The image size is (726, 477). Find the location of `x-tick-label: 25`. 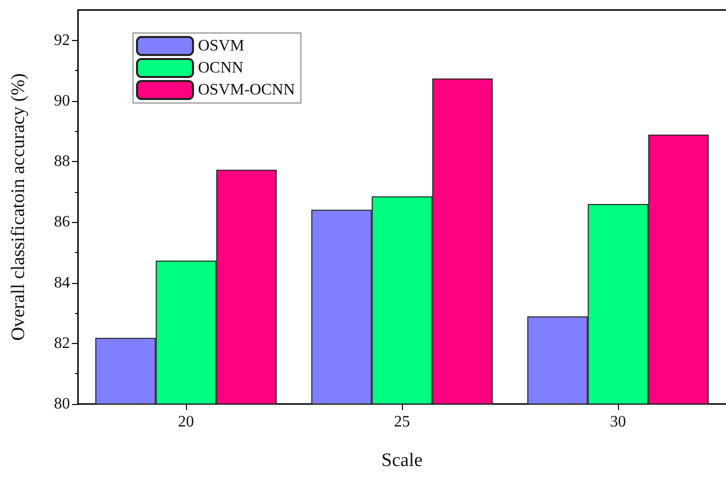

x-tick-label: 25 is located at coordinates (402, 422).